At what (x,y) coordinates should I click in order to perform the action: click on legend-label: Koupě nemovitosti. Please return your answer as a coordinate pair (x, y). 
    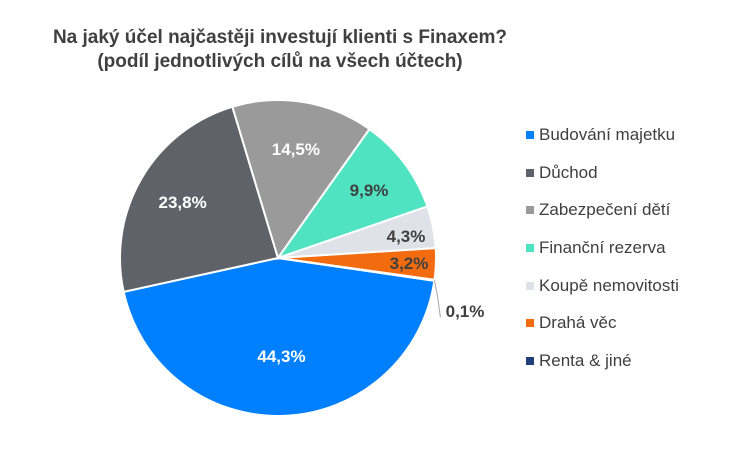
    Looking at the image, I should click on (609, 285).